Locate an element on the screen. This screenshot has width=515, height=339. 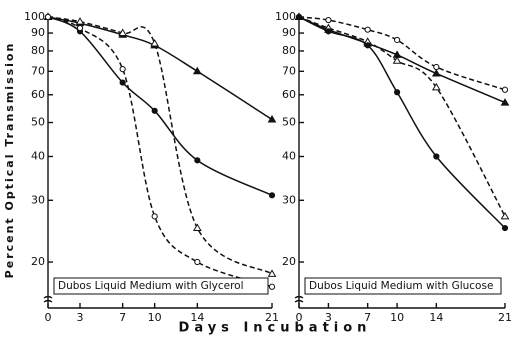
panel-title: Dubos Liquid Medium with Glucose is located at coordinates (401, 286).